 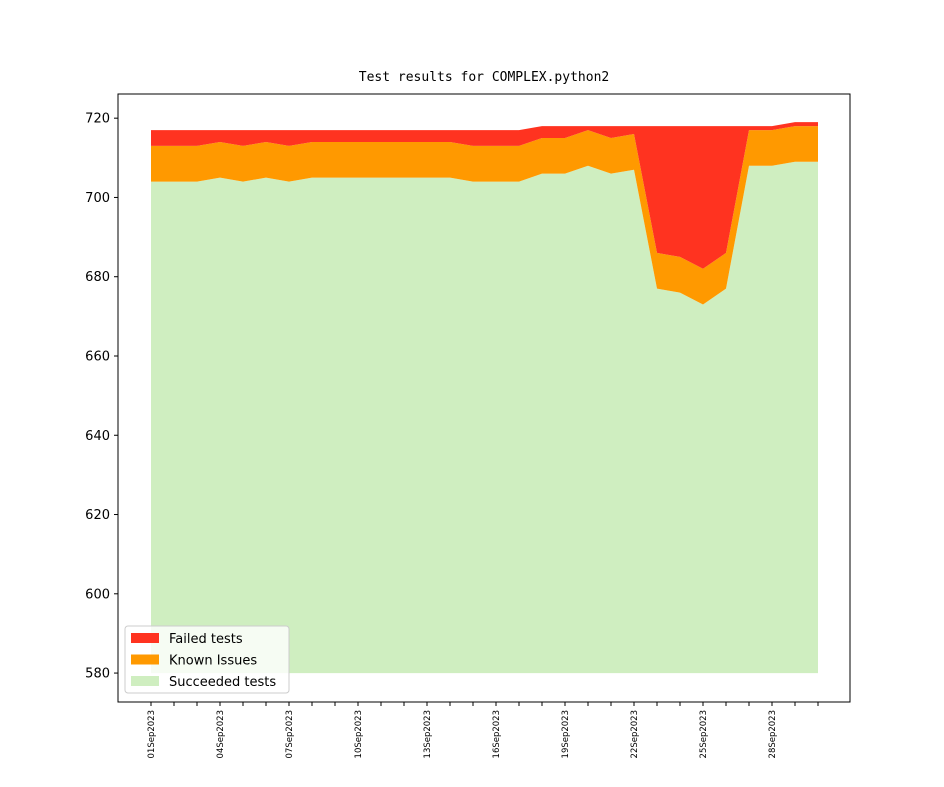 I want to click on chart-title: Test results for COMPLEX.python2, so click(x=484, y=77).